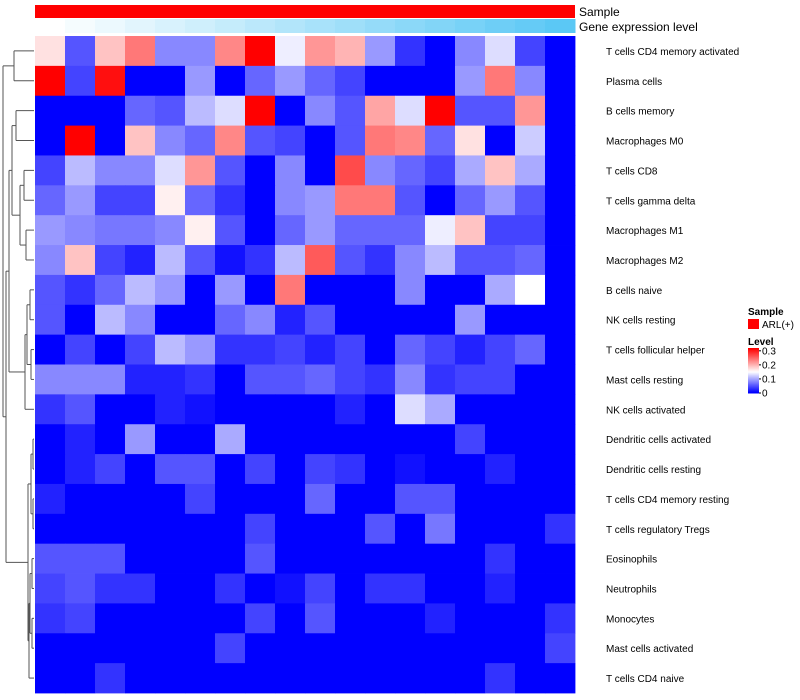  I want to click on legend-tick-label: 0.2, so click(769, 365).